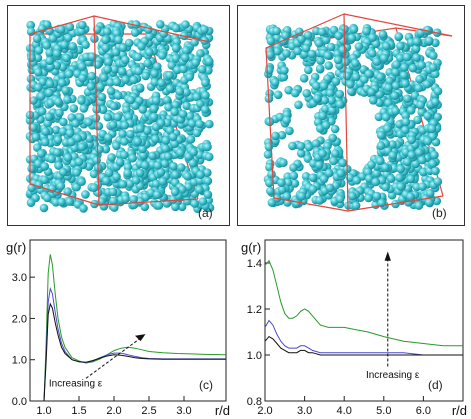 The image size is (471, 419). I want to click on panel-label-a: (a), so click(205, 213).